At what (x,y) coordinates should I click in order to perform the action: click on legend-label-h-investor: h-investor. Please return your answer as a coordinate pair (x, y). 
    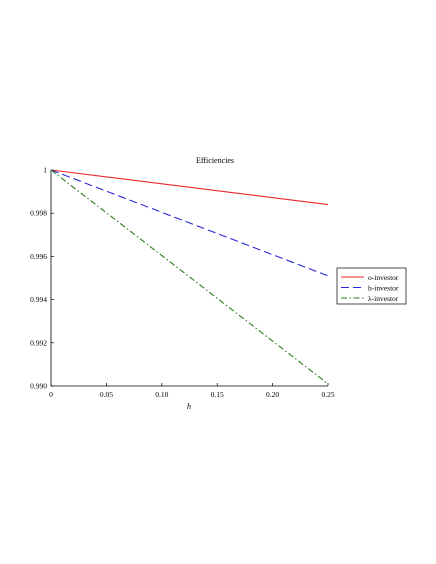
    Looking at the image, I should click on (383, 287).